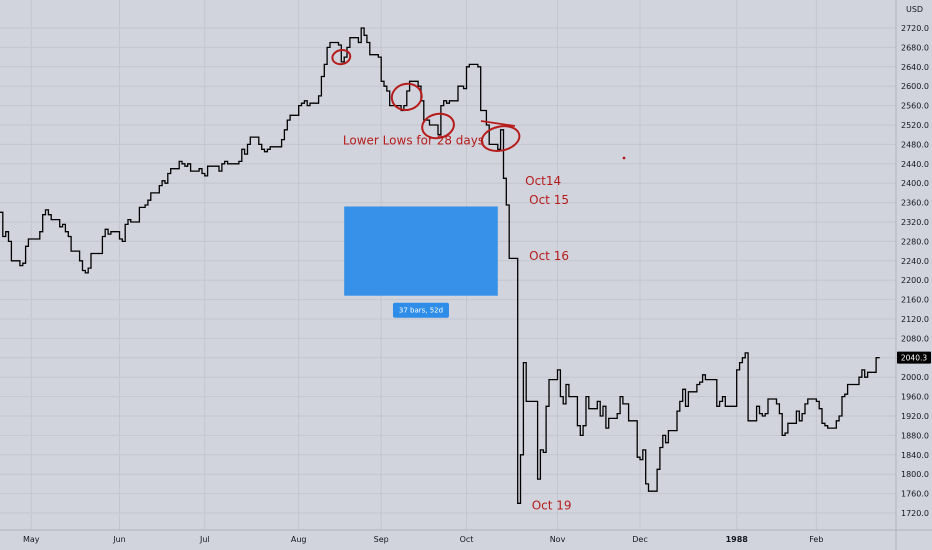 This screenshot has height=550, width=932. What do you see at coordinates (915, 494) in the screenshot?
I see `y-tick-label: 1760.0` at bounding box center [915, 494].